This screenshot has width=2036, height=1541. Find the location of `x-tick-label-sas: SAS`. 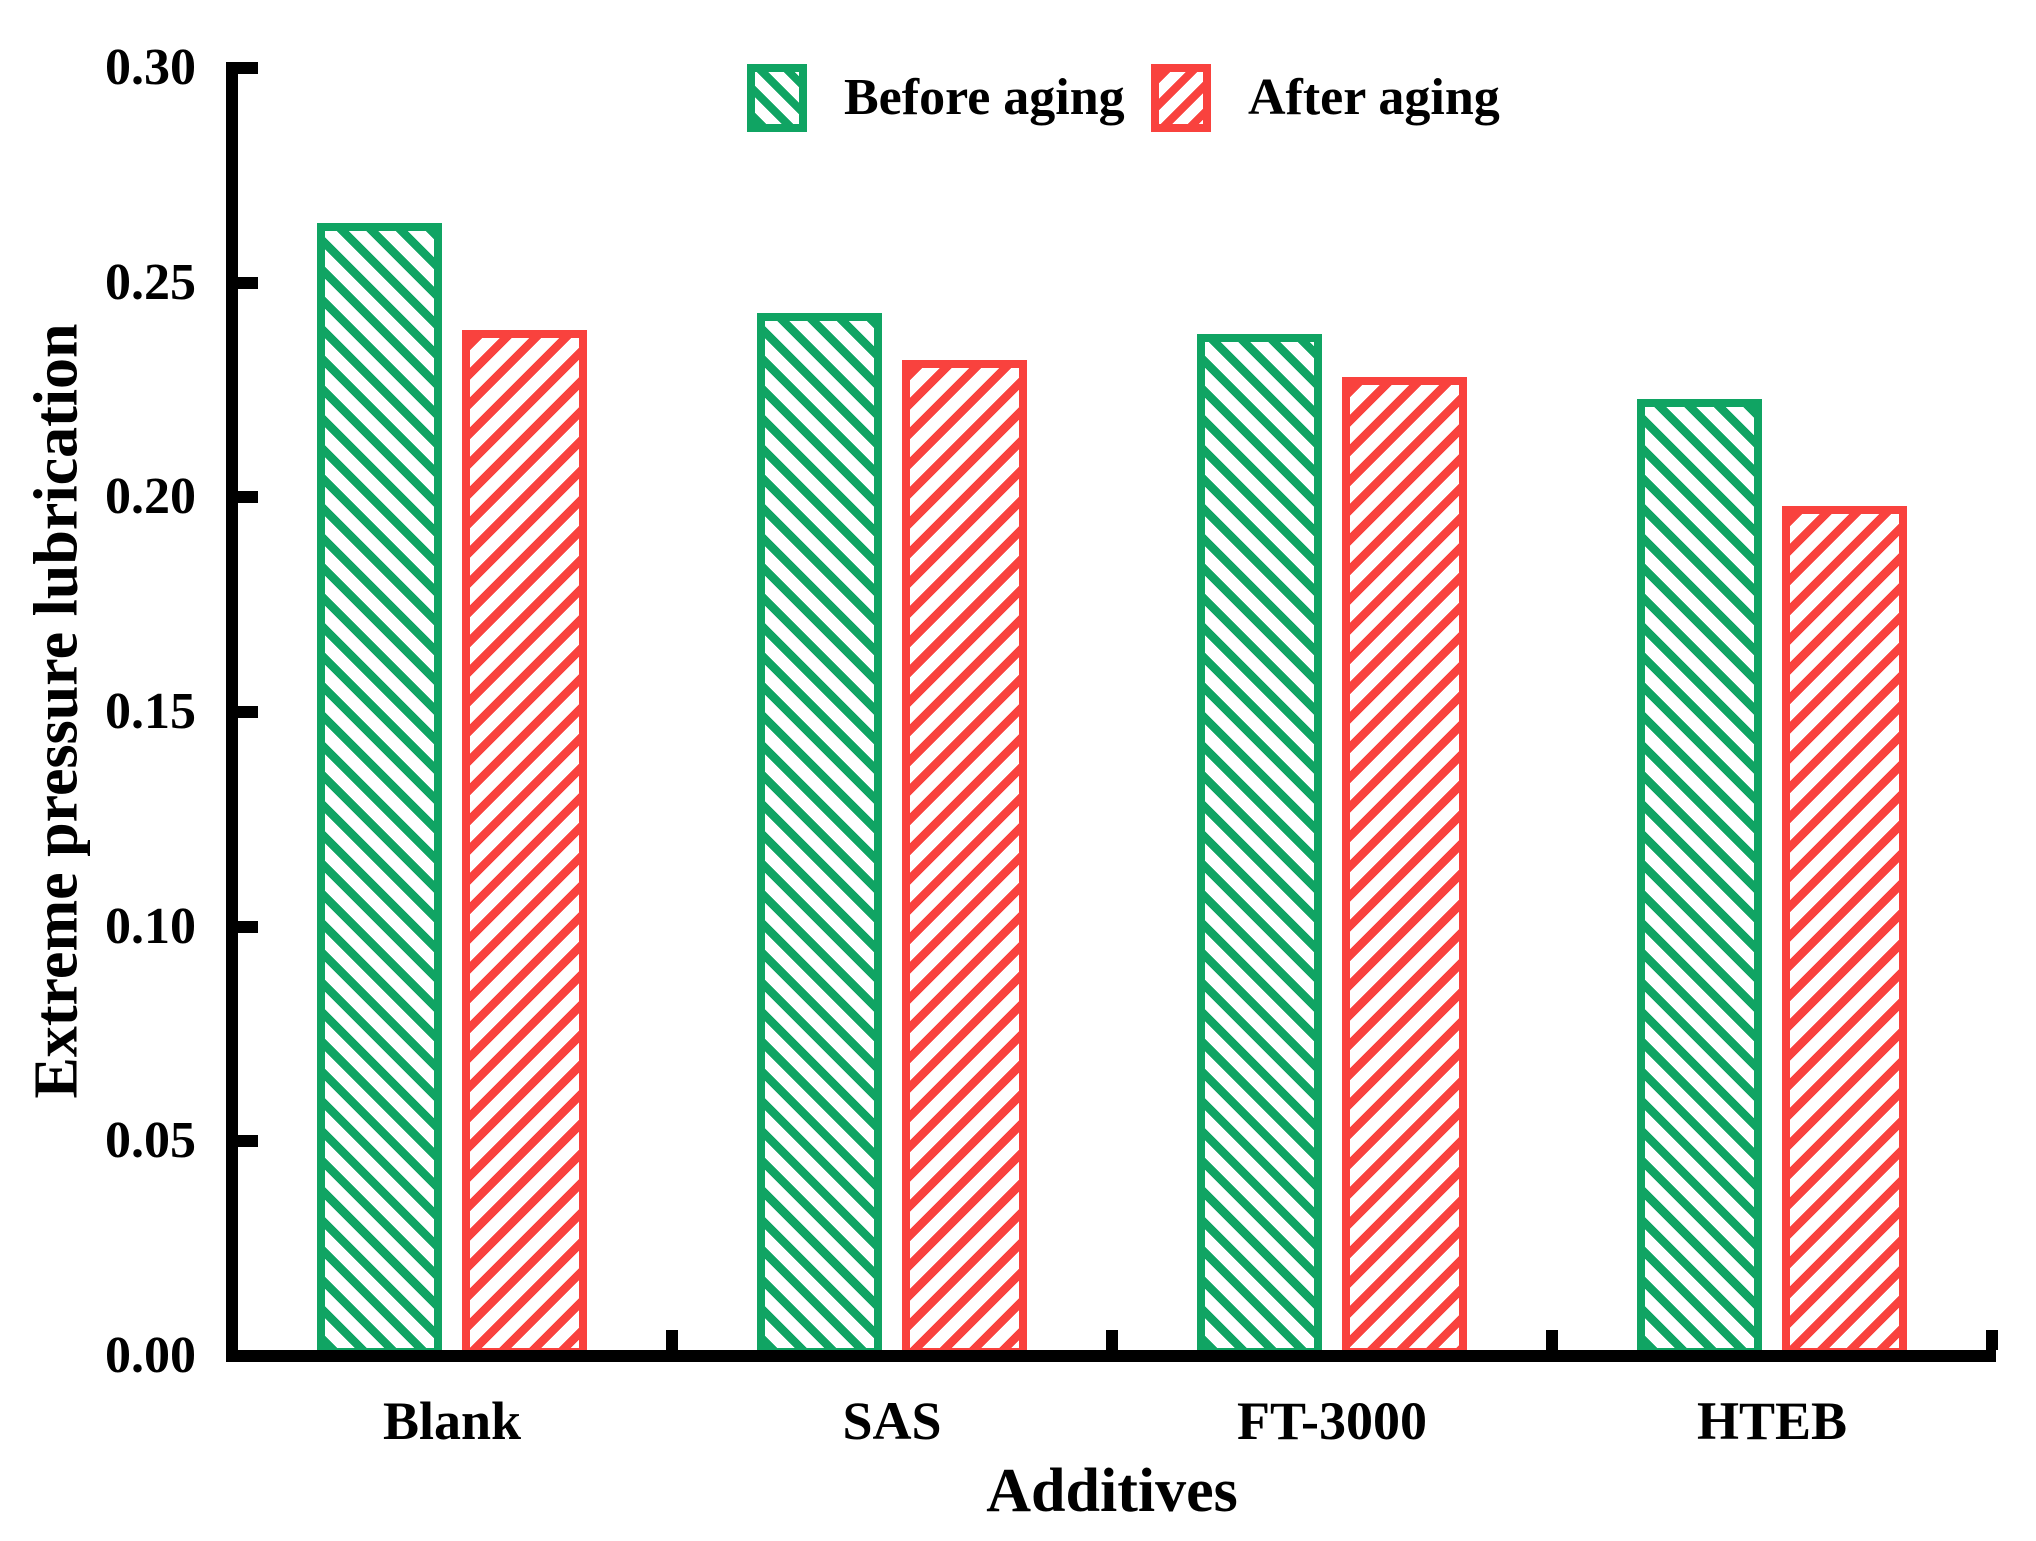

x-tick-label-sas: SAS is located at coordinates (892, 1421).